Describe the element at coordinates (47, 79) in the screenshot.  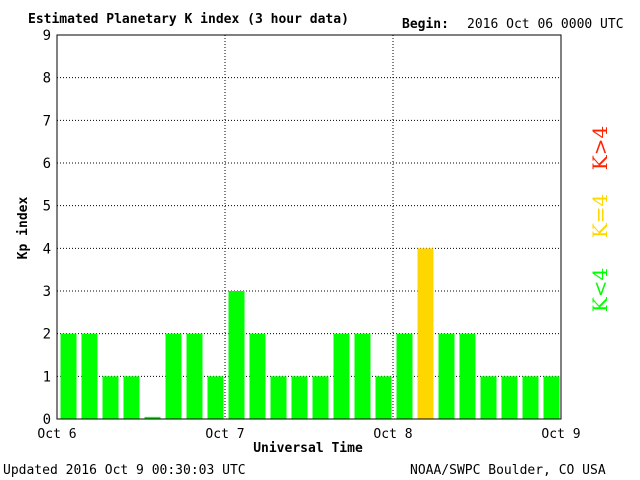
I see `y-tick-label: 8` at that location.